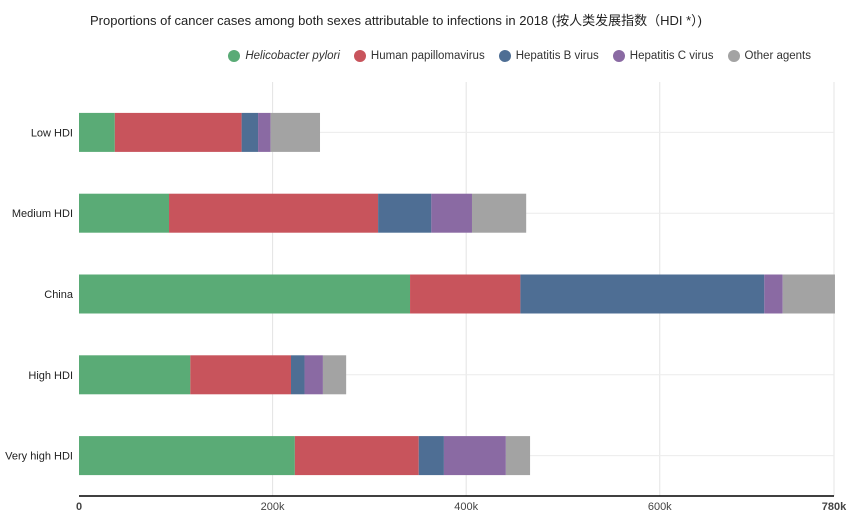 The width and height of the screenshot is (851, 526). Describe the element at coordinates (42, 214) in the screenshot. I see `category-label: Medium HDI` at that location.